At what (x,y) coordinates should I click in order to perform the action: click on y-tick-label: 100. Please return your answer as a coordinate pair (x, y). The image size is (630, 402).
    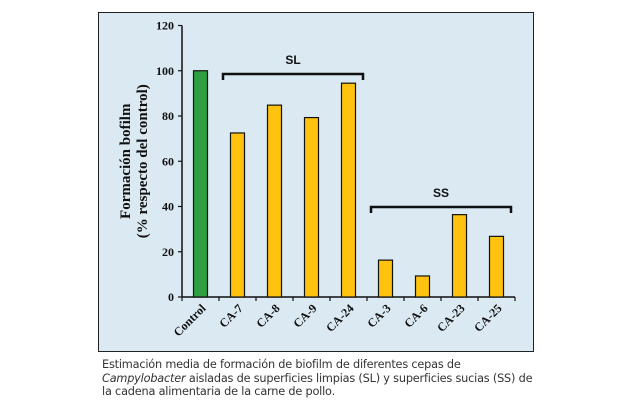
    Looking at the image, I should click on (165, 71).